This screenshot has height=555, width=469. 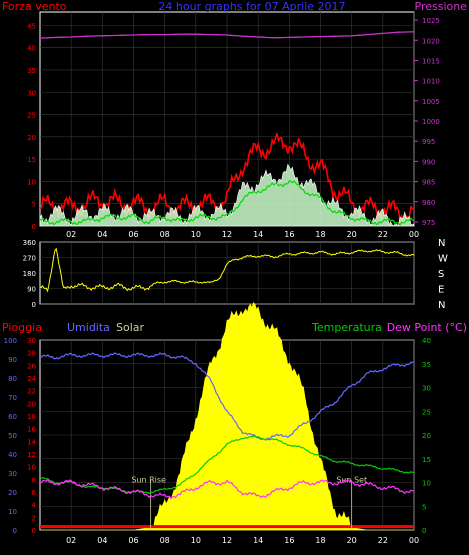 I want to click on x-tick-label: 18, so click(x=320, y=234).